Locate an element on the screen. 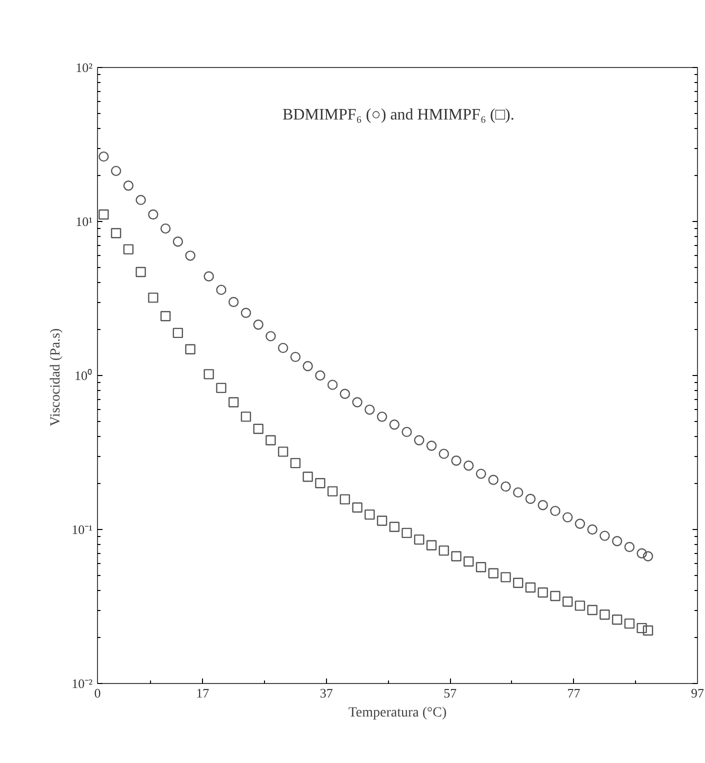 The image size is (705, 763). x-tick-label: 57 is located at coordinates (451, 693).